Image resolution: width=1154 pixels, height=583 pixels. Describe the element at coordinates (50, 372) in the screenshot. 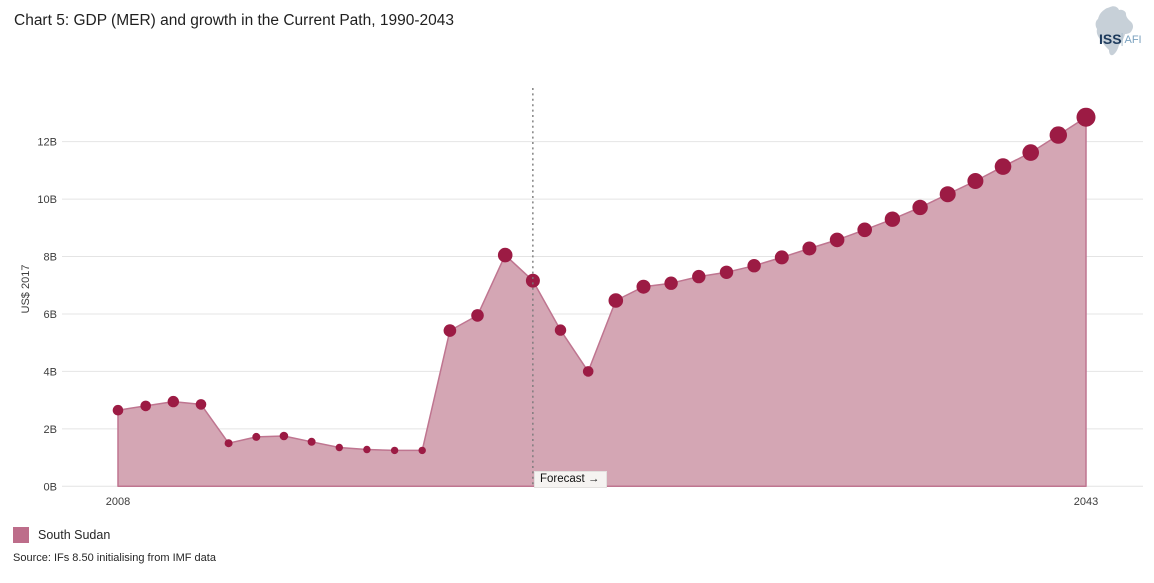

I see `y-axis-tick-label: 4B` at that location.